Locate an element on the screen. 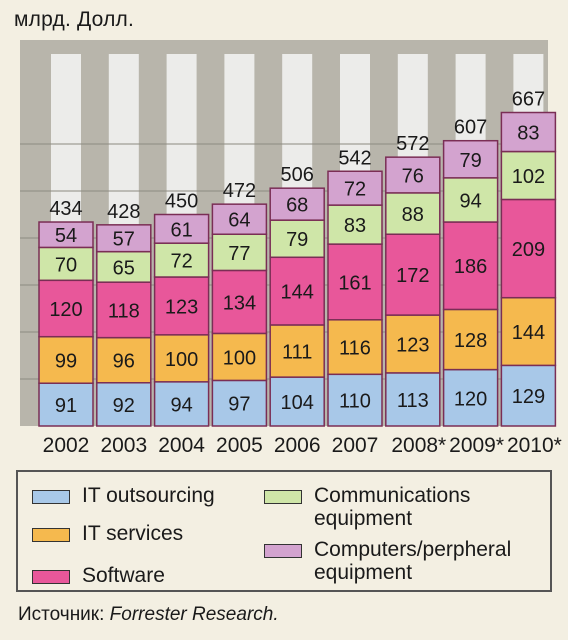 This screenshot has height=640, width=568. legend-item-communications-equipment: Communications equipment is located at coordinates (367, 507).